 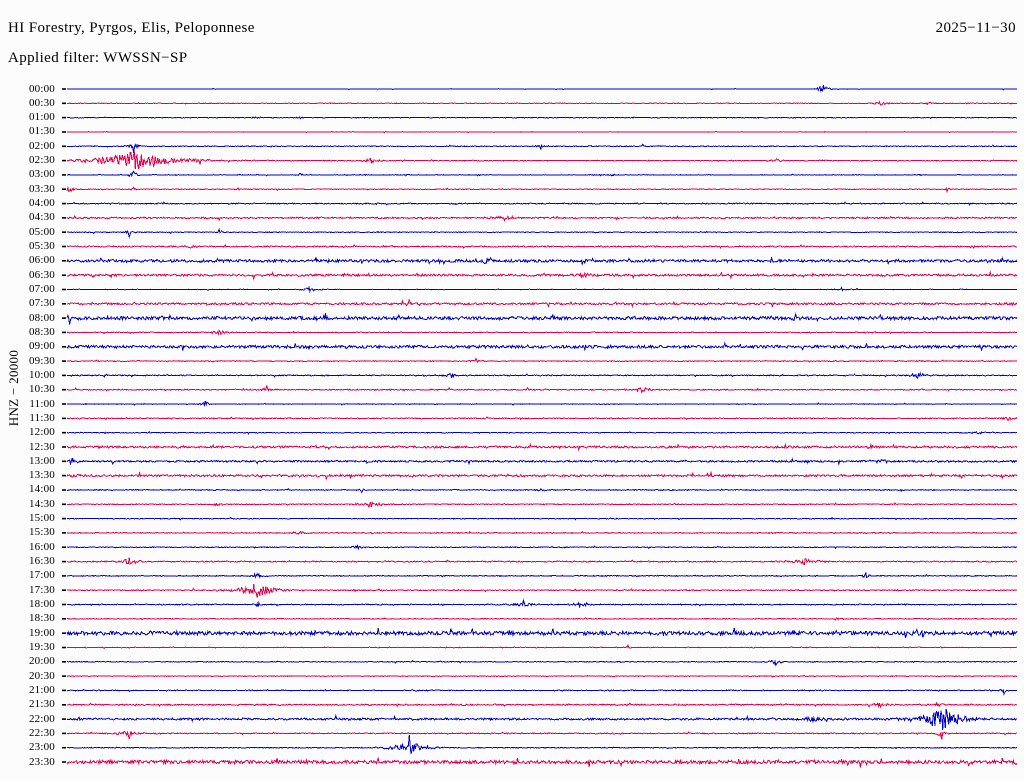 I want to click on time-label-15-00: 15:00, so click(x=41, y=518).